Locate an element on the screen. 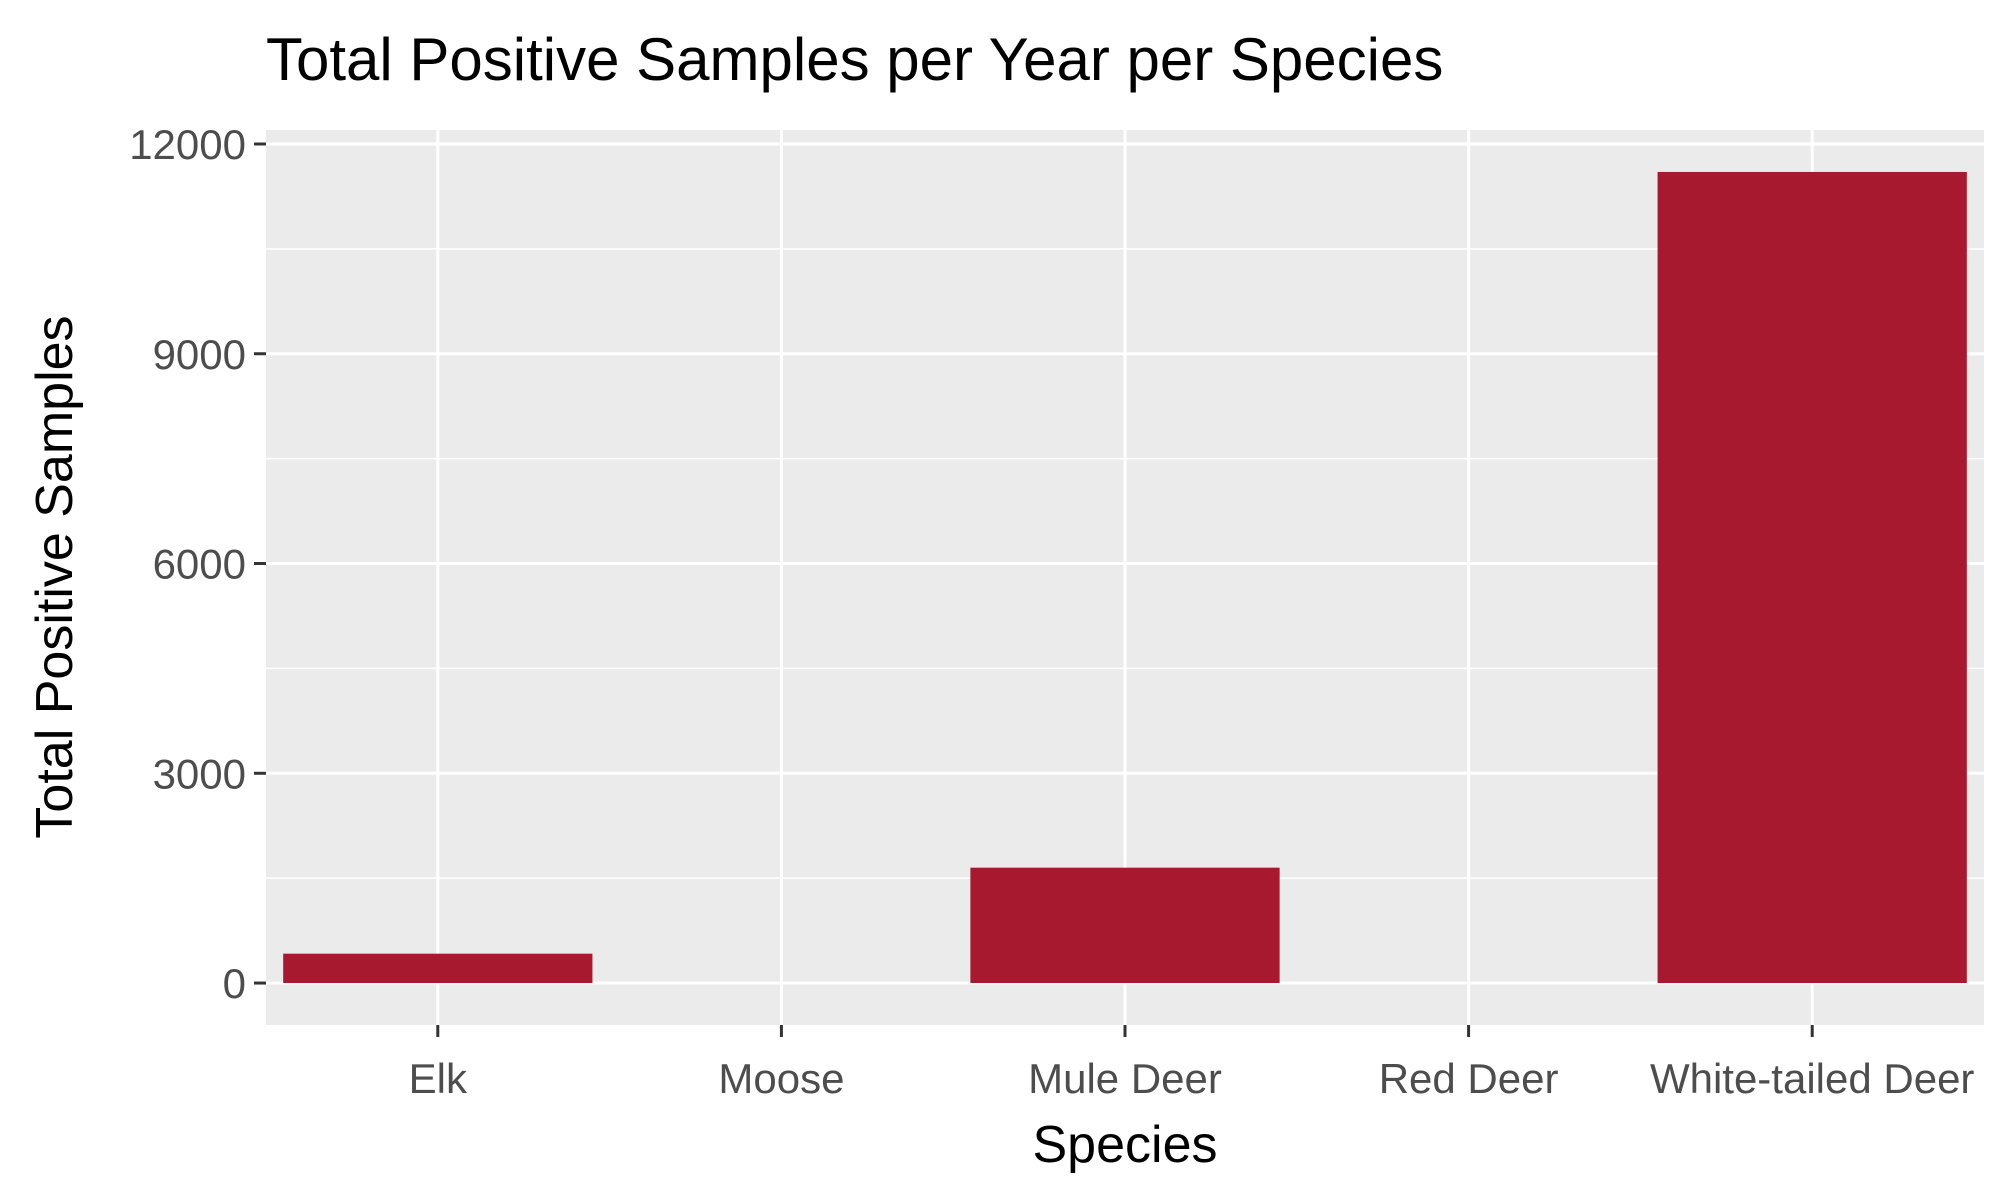 This screenshot has height=1200, width=2000. y-axis-title: Total Positive Samples is located at coordinates (55, 576).